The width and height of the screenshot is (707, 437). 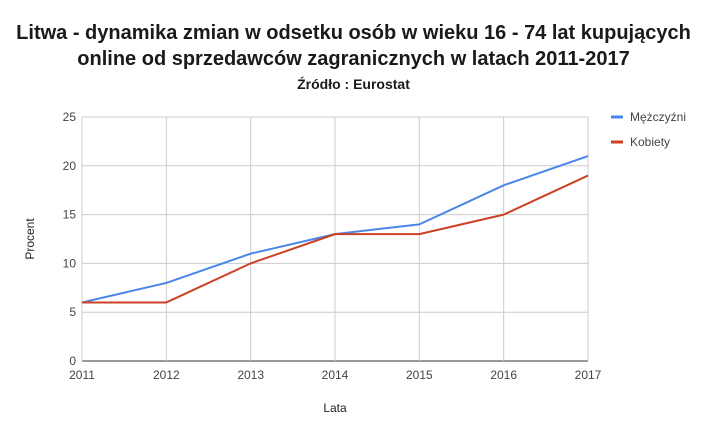 What do you see at coordinates (70, 117) in the screenshot?
I see `y-tick-label: 25` at bounding box center [70, 117].